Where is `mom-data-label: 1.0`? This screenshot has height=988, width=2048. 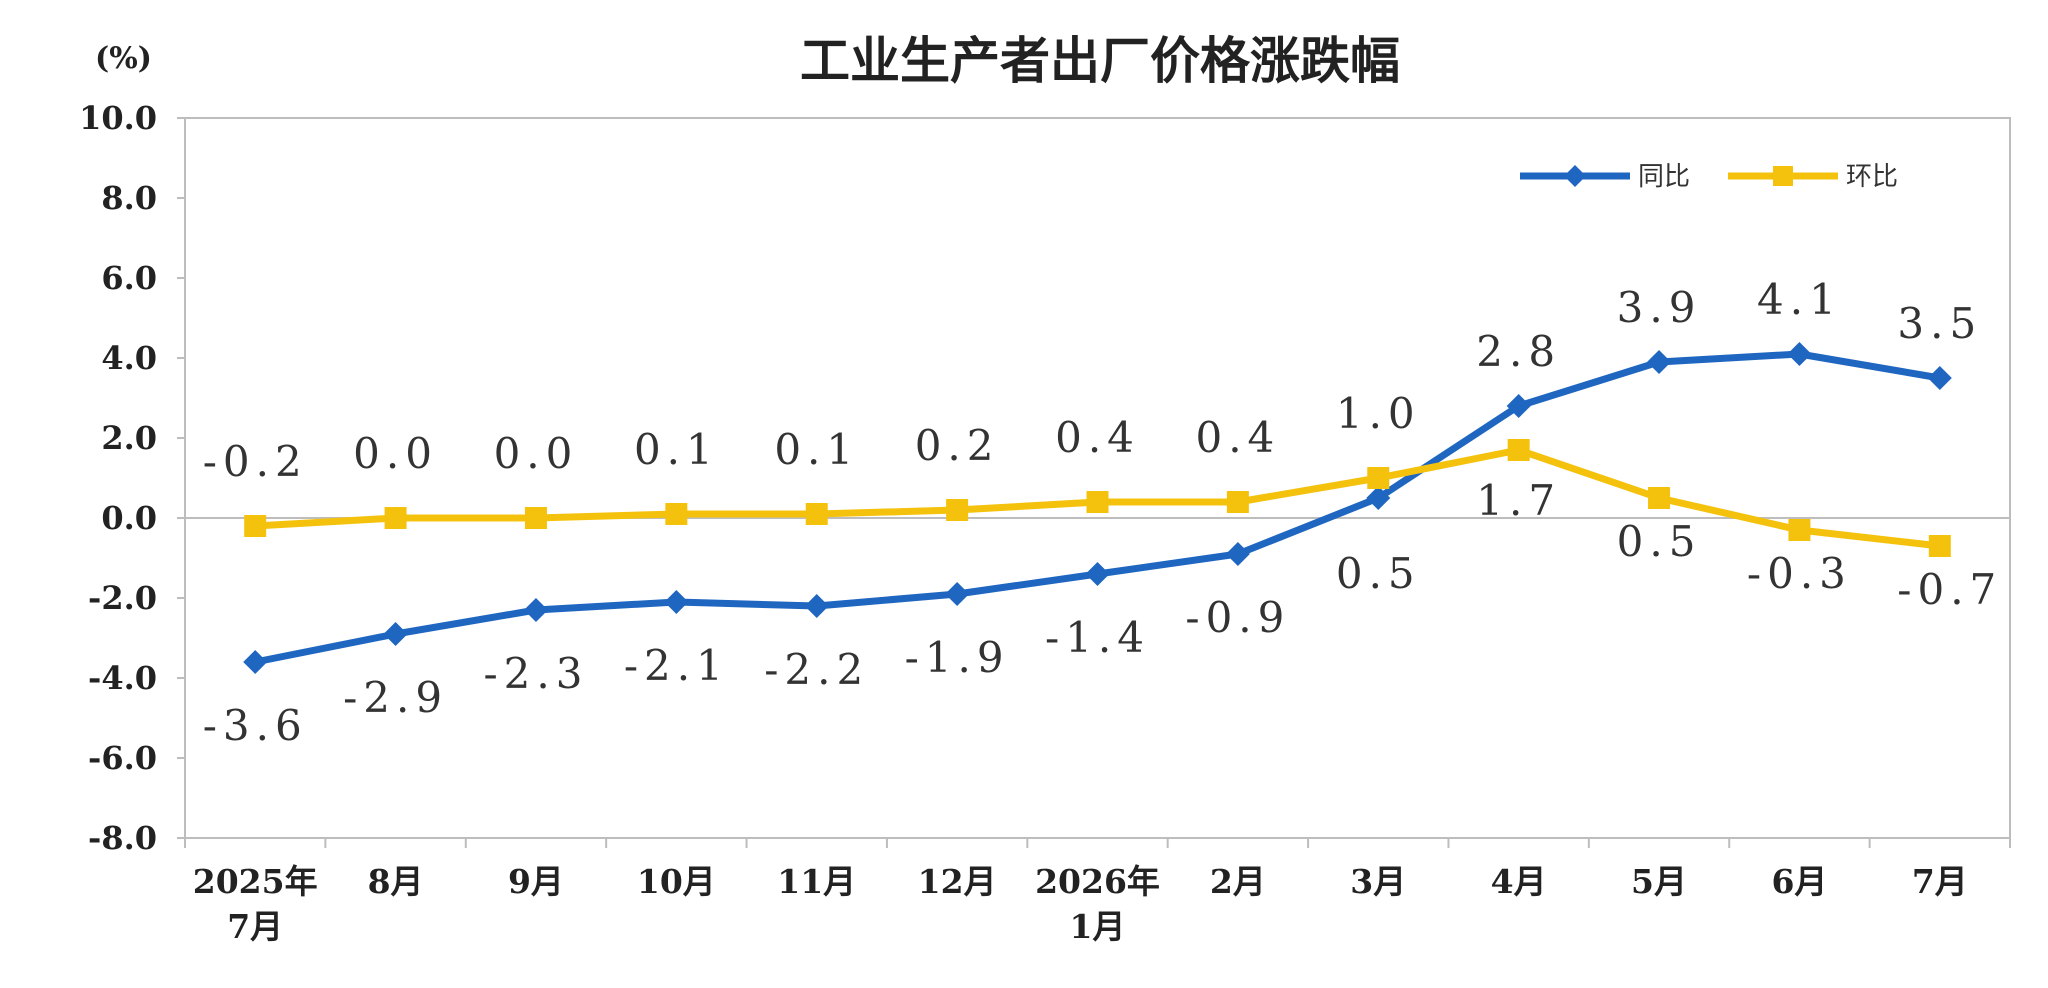
mom-data-label: 1.0 is located at coordinates (1378, 413).